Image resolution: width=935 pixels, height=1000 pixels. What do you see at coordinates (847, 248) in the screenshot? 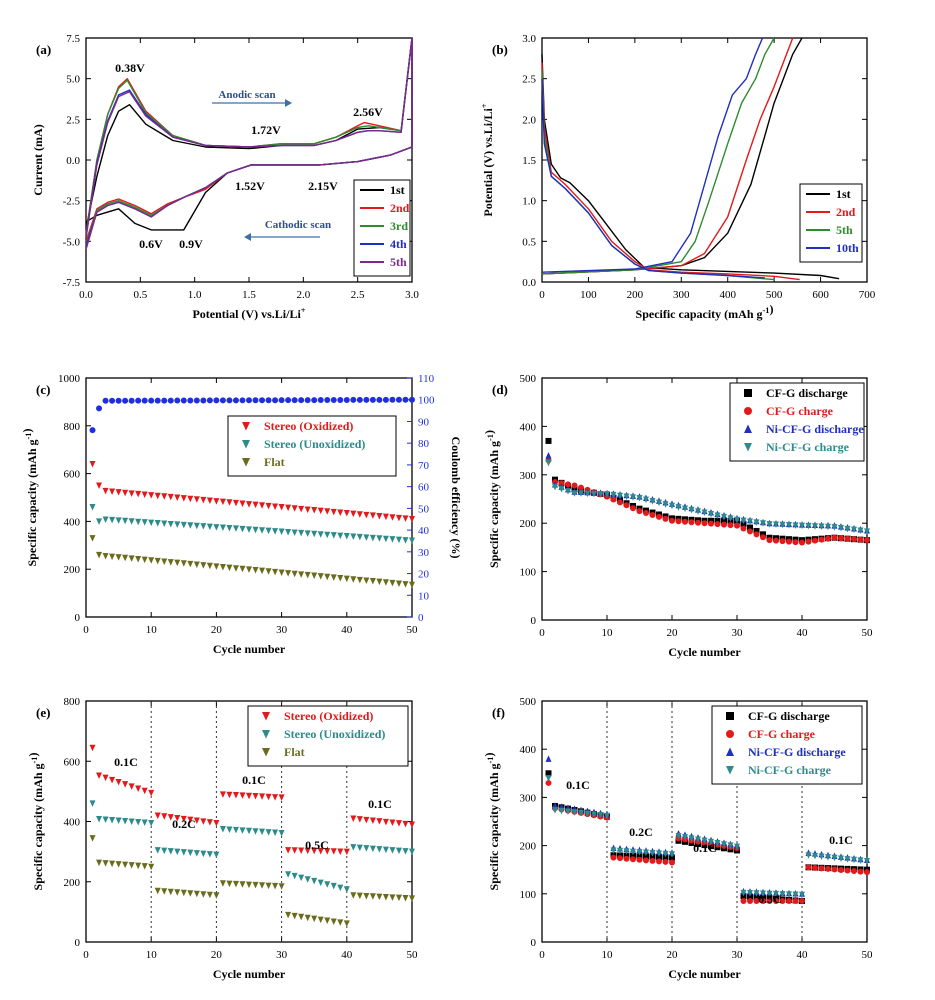
I see `legend-label: 10th` at bounding box center [847, 248].